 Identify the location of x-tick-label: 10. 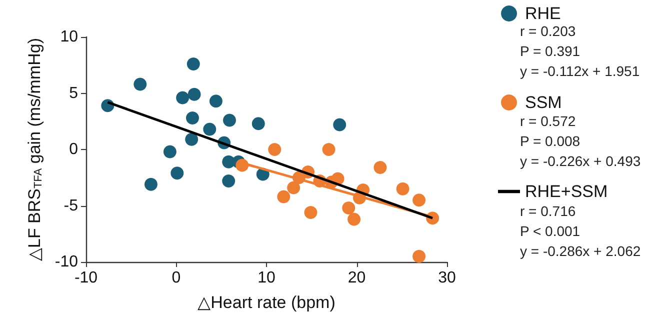
(267, 278).